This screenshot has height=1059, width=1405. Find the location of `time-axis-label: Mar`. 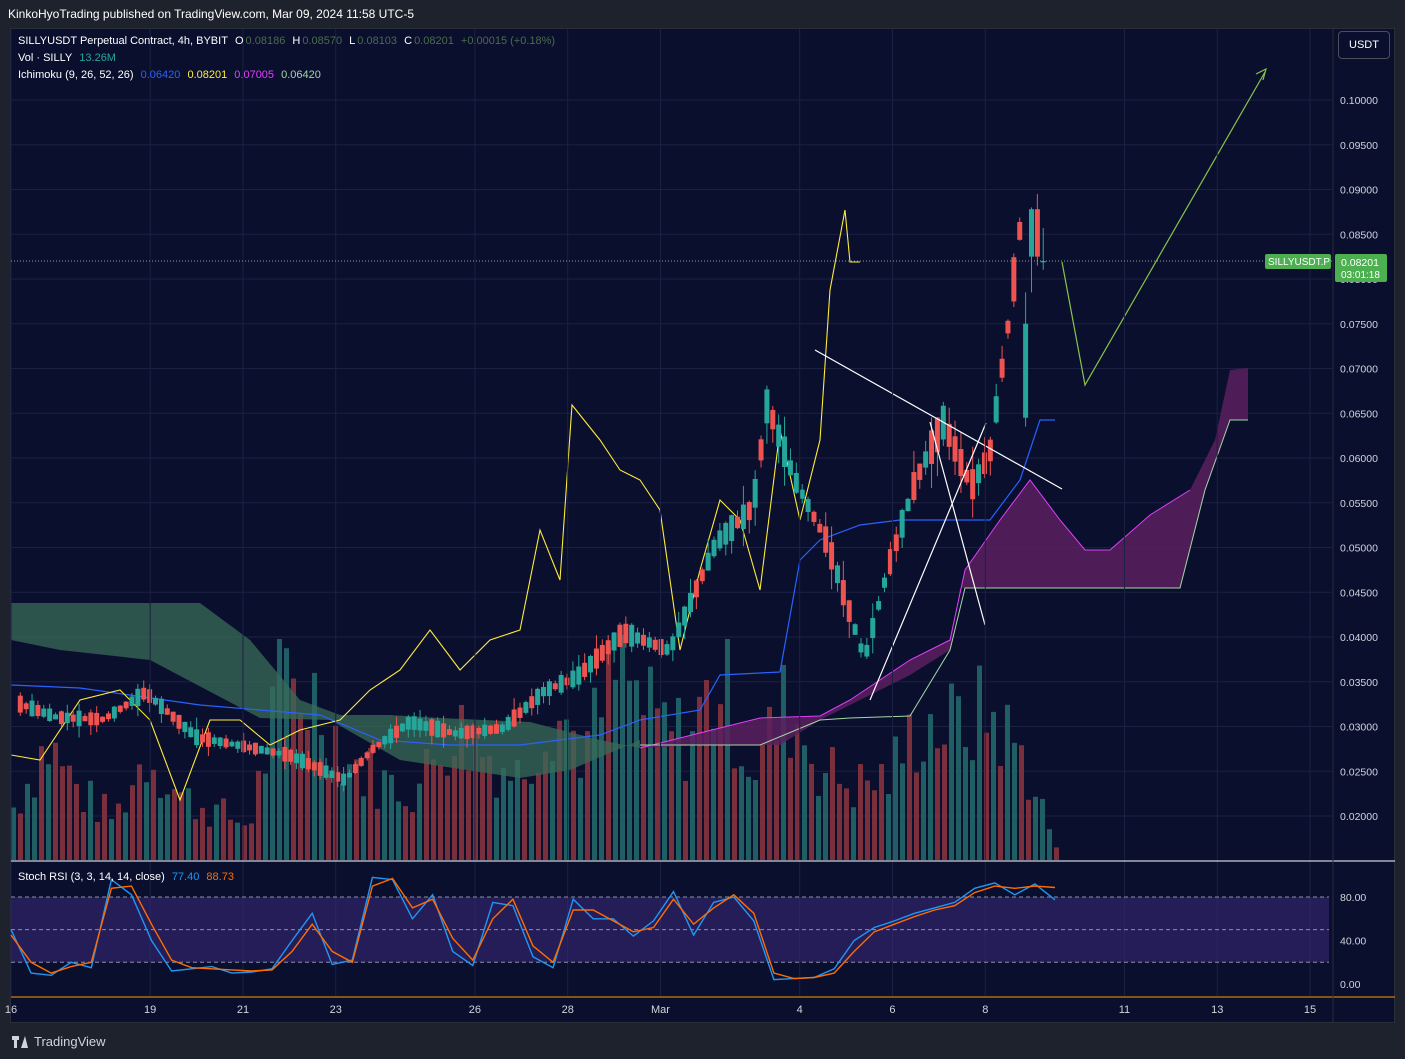

time-axis-label: Mar is located at coordinates (660, 1010).